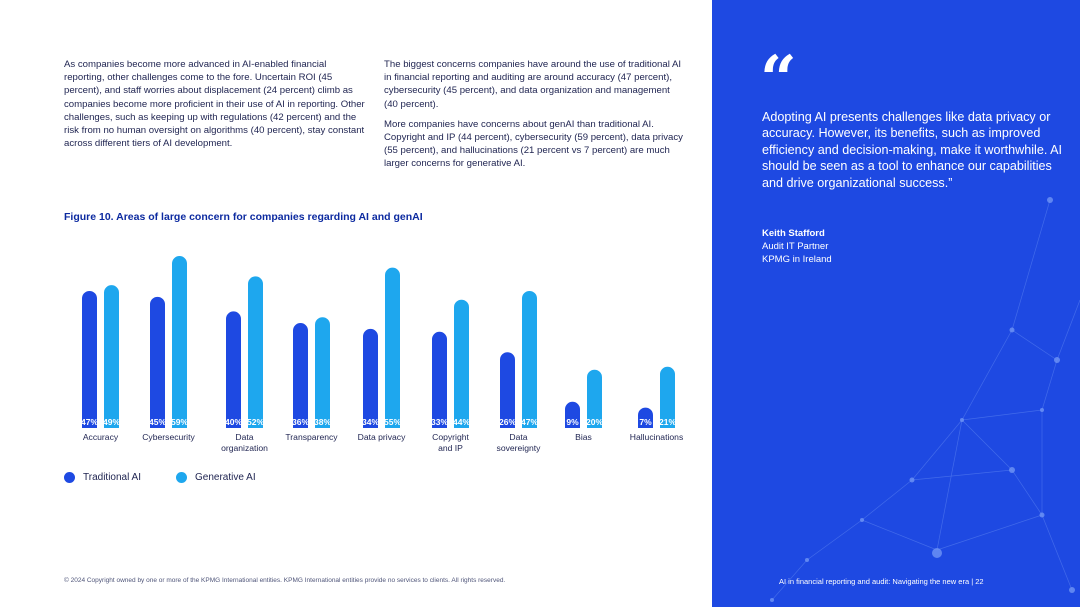 The image size is (1080, 607). What do you see at coordinates (101, 437) in the screenshot?
I see `category-label: Accuracy` at bounding box center [101, 437].